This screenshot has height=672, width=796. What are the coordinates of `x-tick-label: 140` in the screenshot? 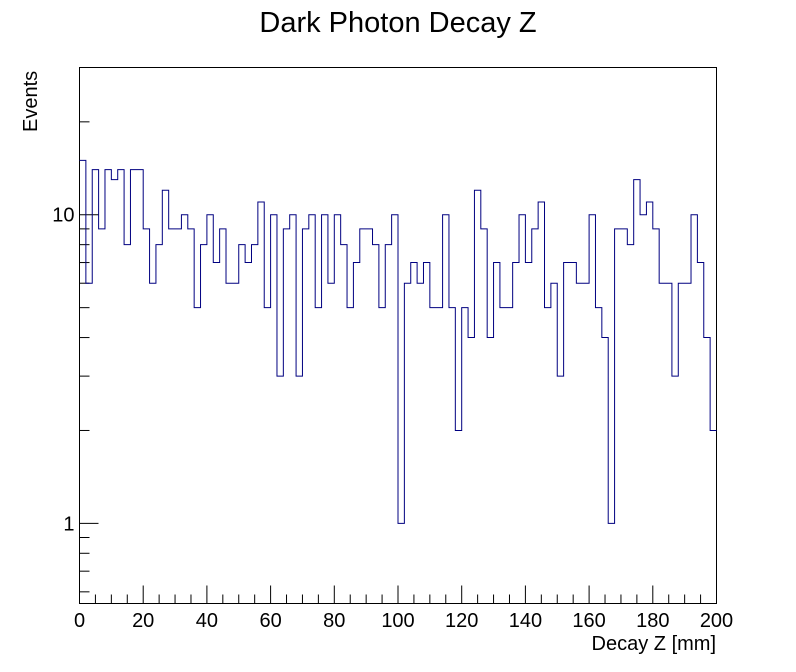 It's located at (525, 621).